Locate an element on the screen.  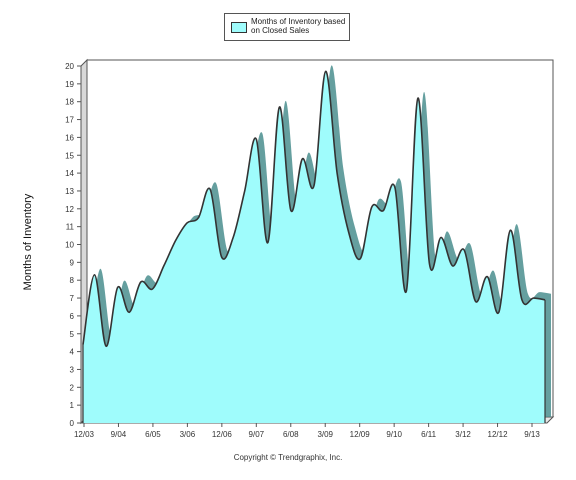
y-tick-label: 17 is located at coordinates (69, 120).